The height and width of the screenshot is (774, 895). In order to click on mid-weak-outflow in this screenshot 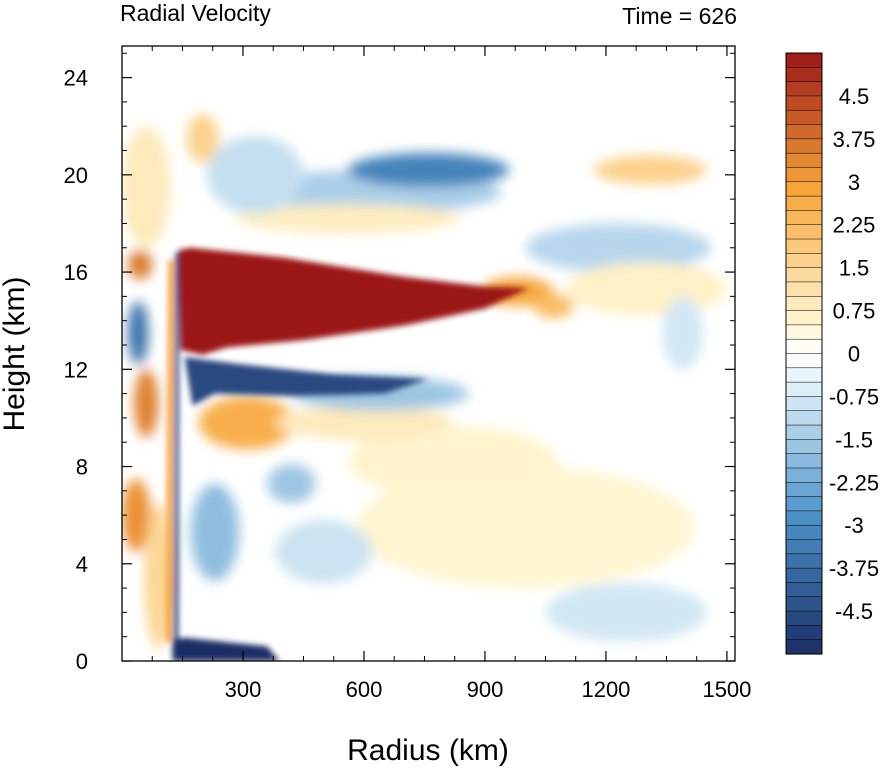, I will do `click(364, 422)`.